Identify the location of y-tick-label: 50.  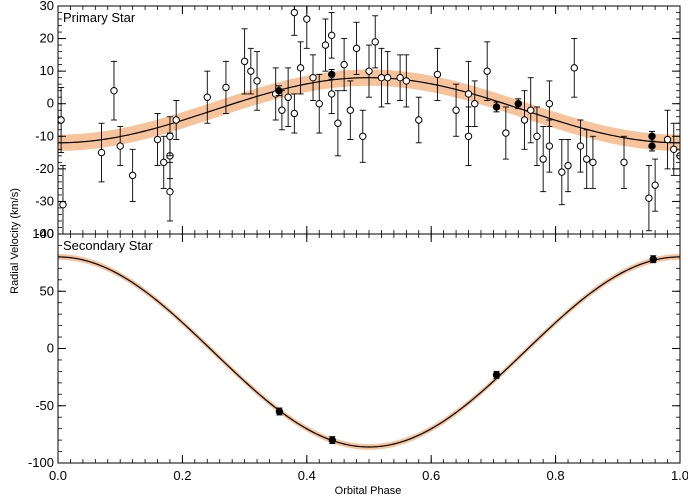
(47, 290).